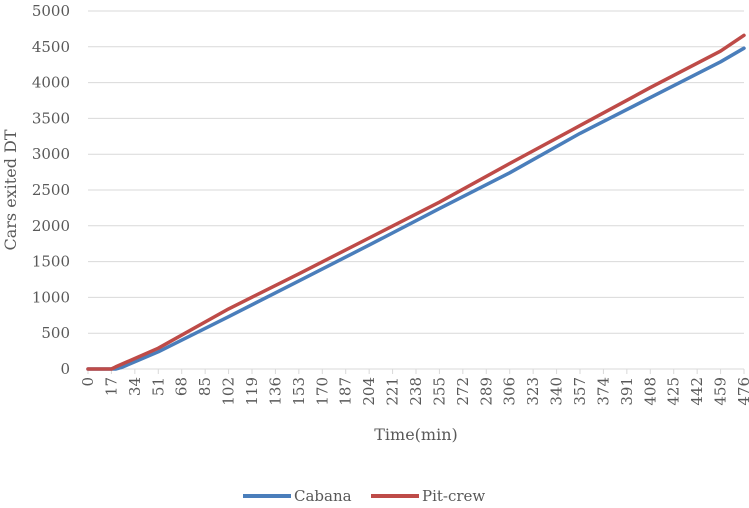  I want to click on x-tick-label: 102, so click(229, 391).